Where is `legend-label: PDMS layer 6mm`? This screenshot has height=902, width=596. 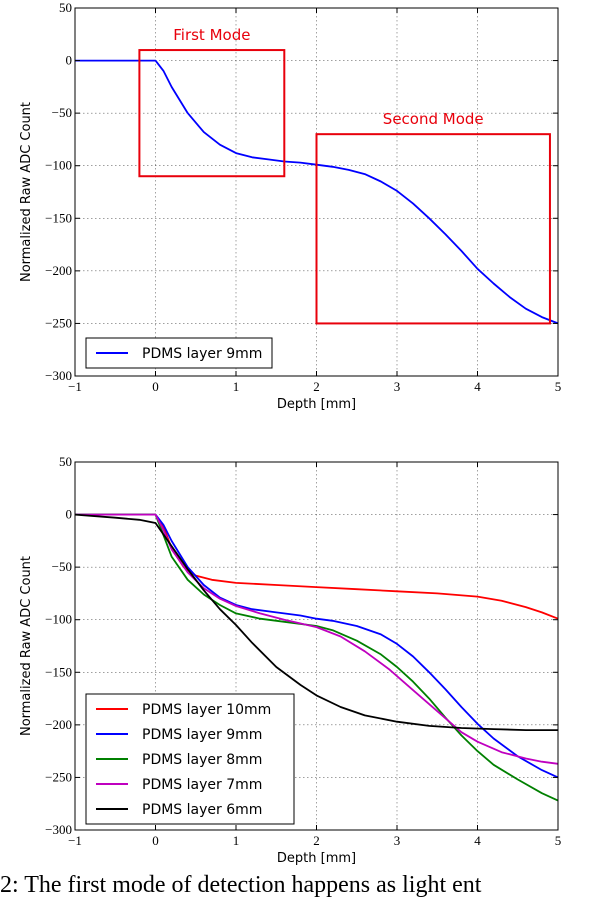 legend-label: PDMS layer 6mm is located at coordinates (202, 810).